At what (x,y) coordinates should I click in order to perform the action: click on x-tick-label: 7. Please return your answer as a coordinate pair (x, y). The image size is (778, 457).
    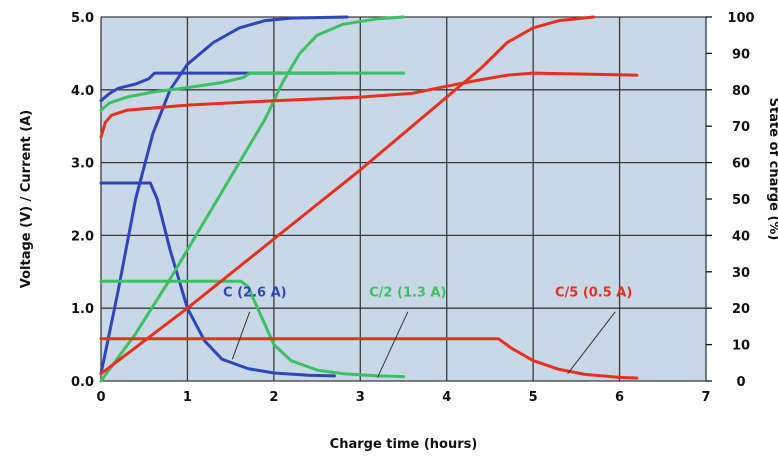
    Looking at the image, I should click on (705, 397).